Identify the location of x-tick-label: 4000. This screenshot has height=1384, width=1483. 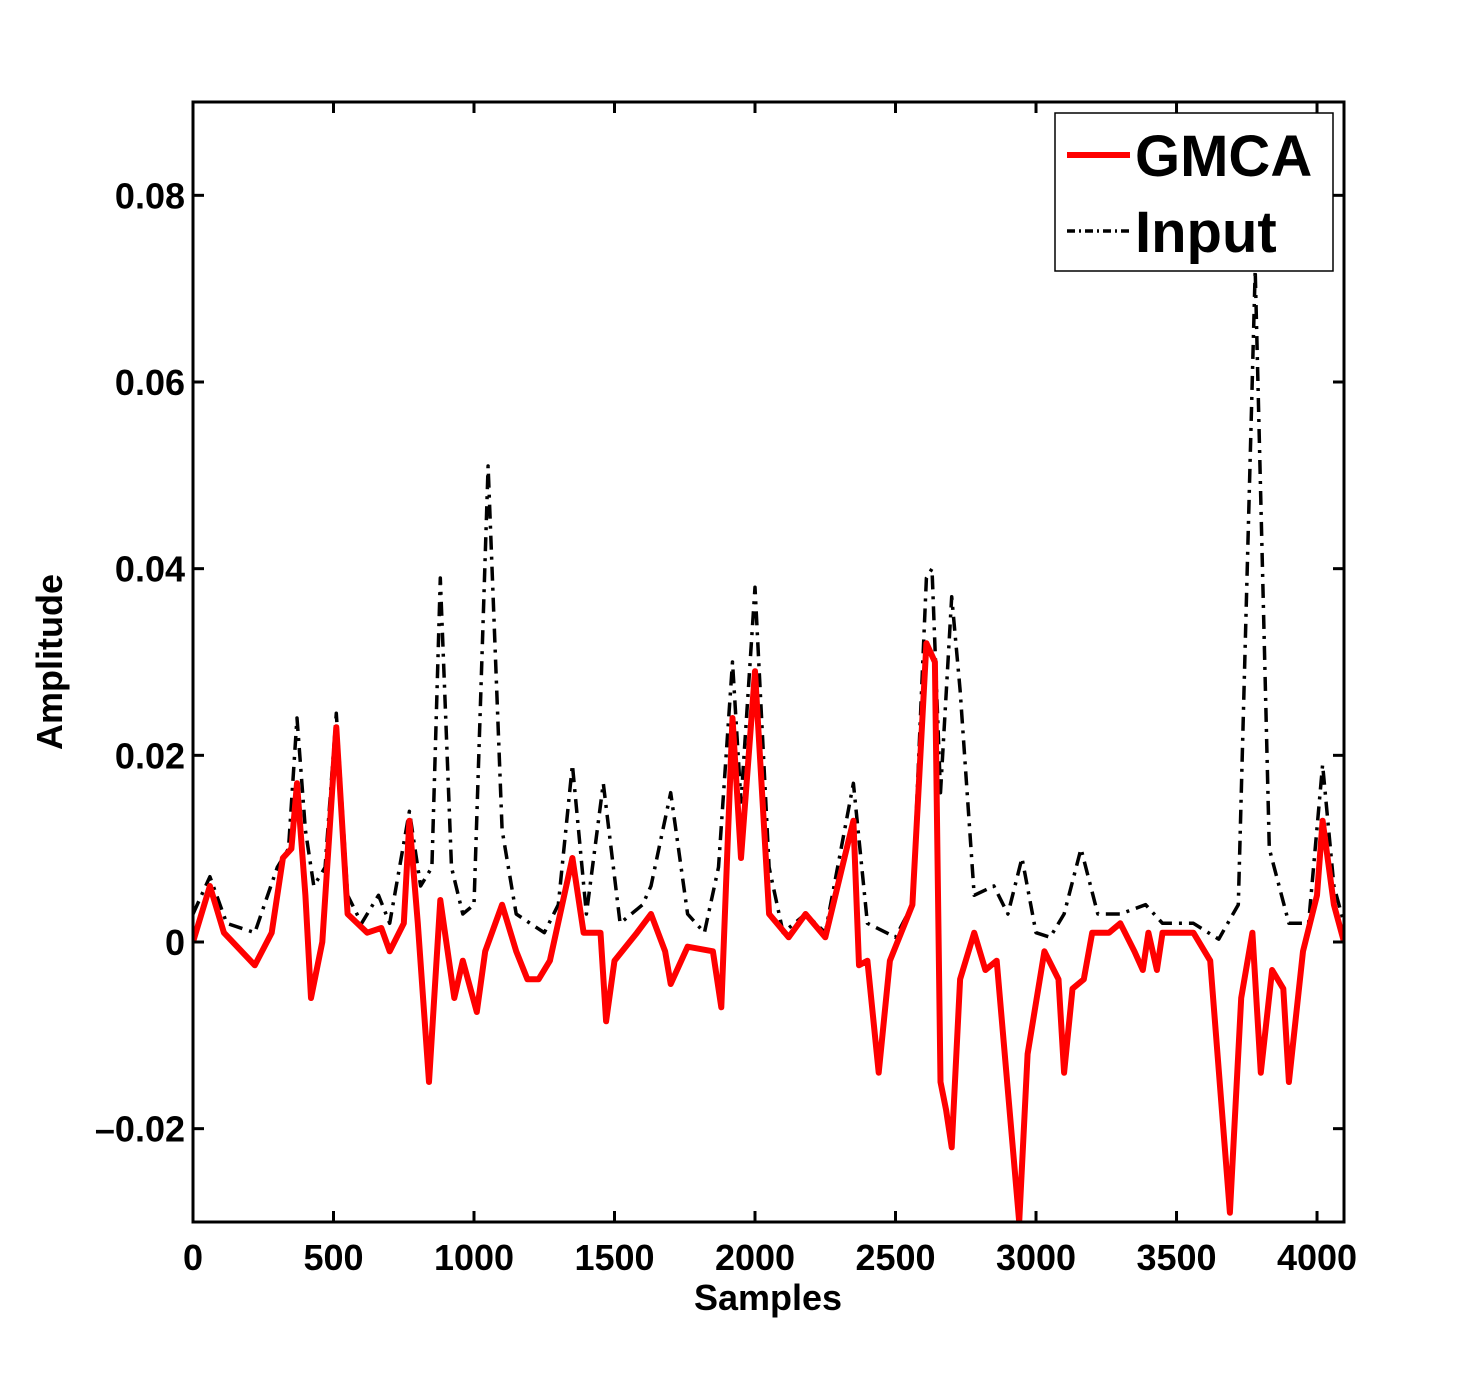
(1317, 1257).